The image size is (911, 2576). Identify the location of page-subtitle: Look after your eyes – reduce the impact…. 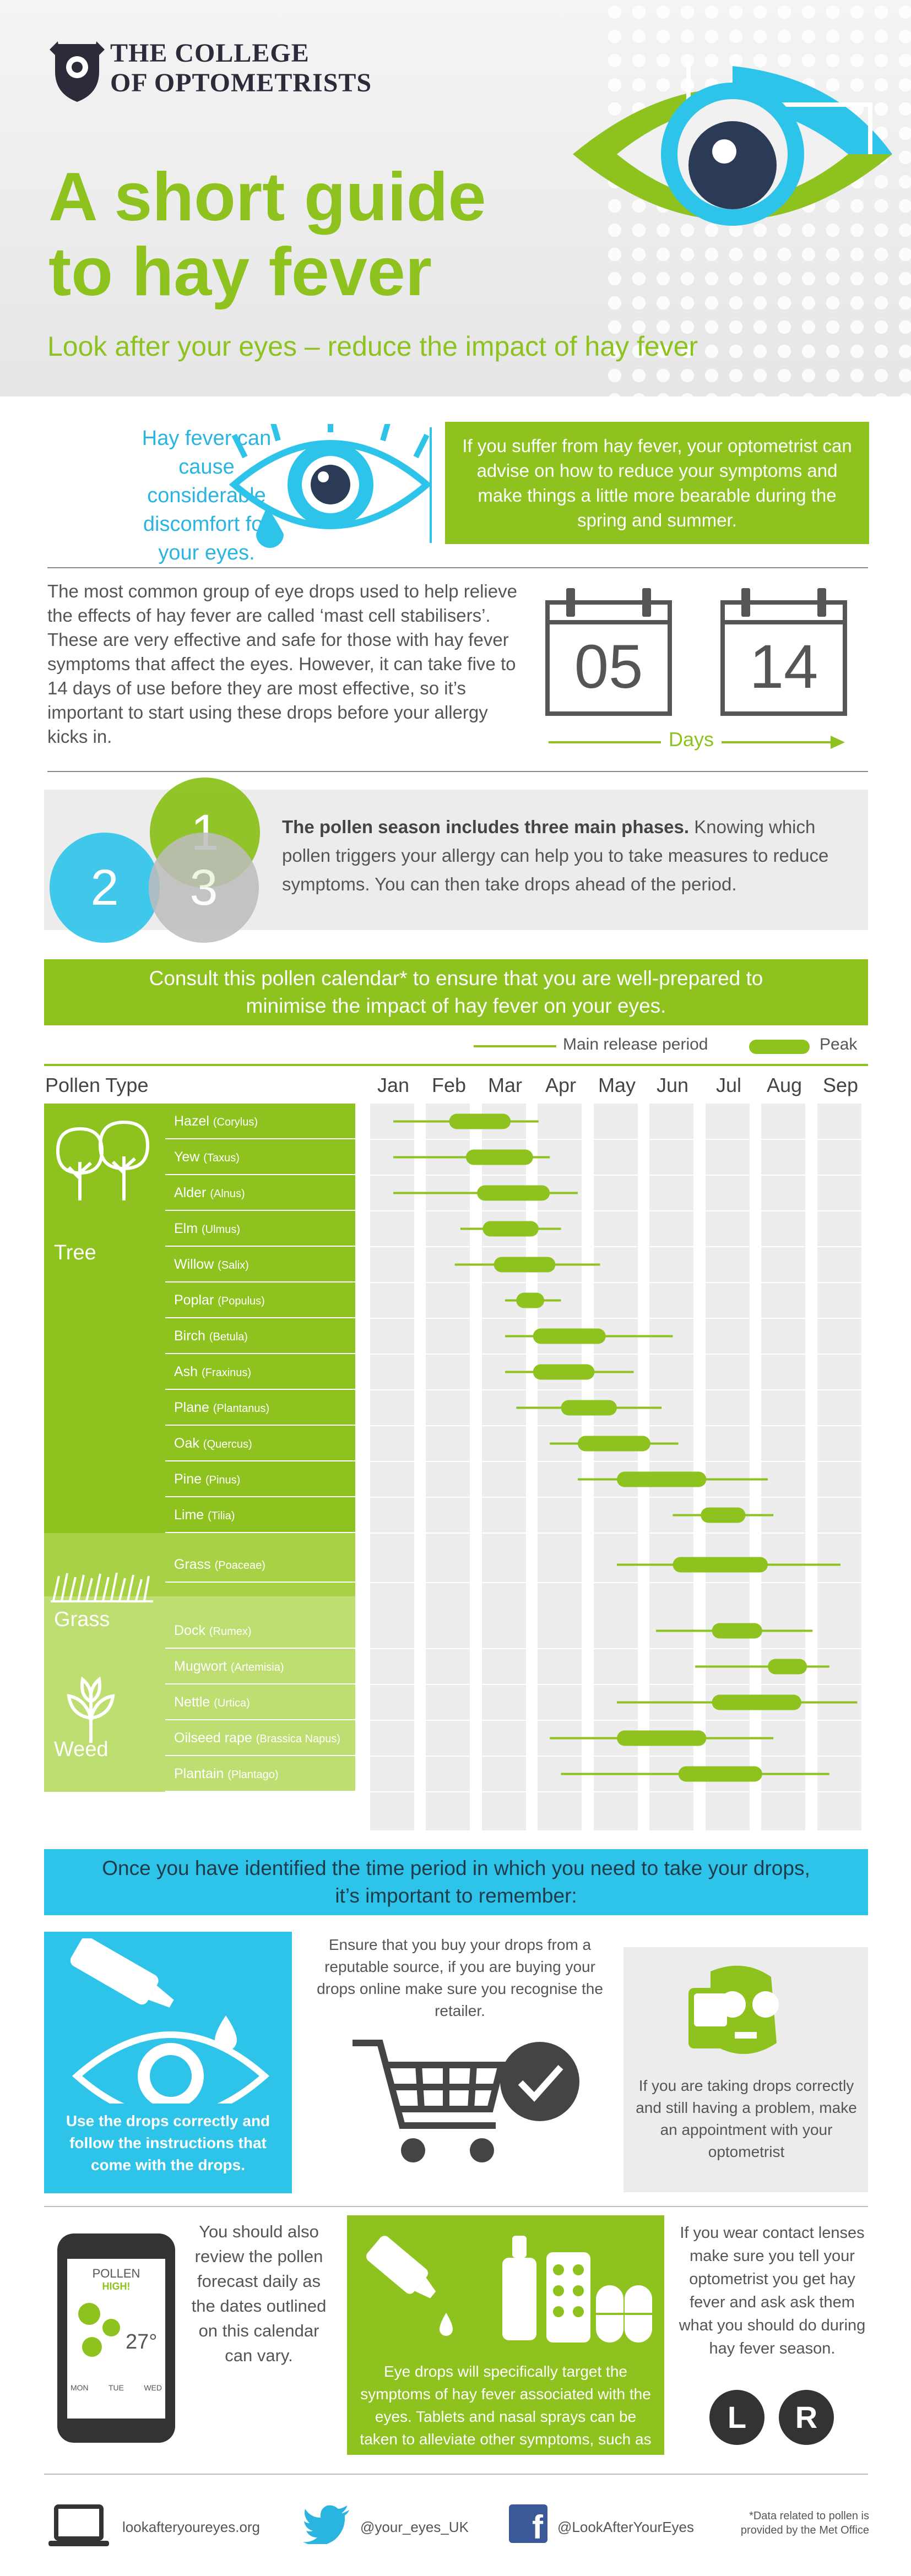
(372, 347).